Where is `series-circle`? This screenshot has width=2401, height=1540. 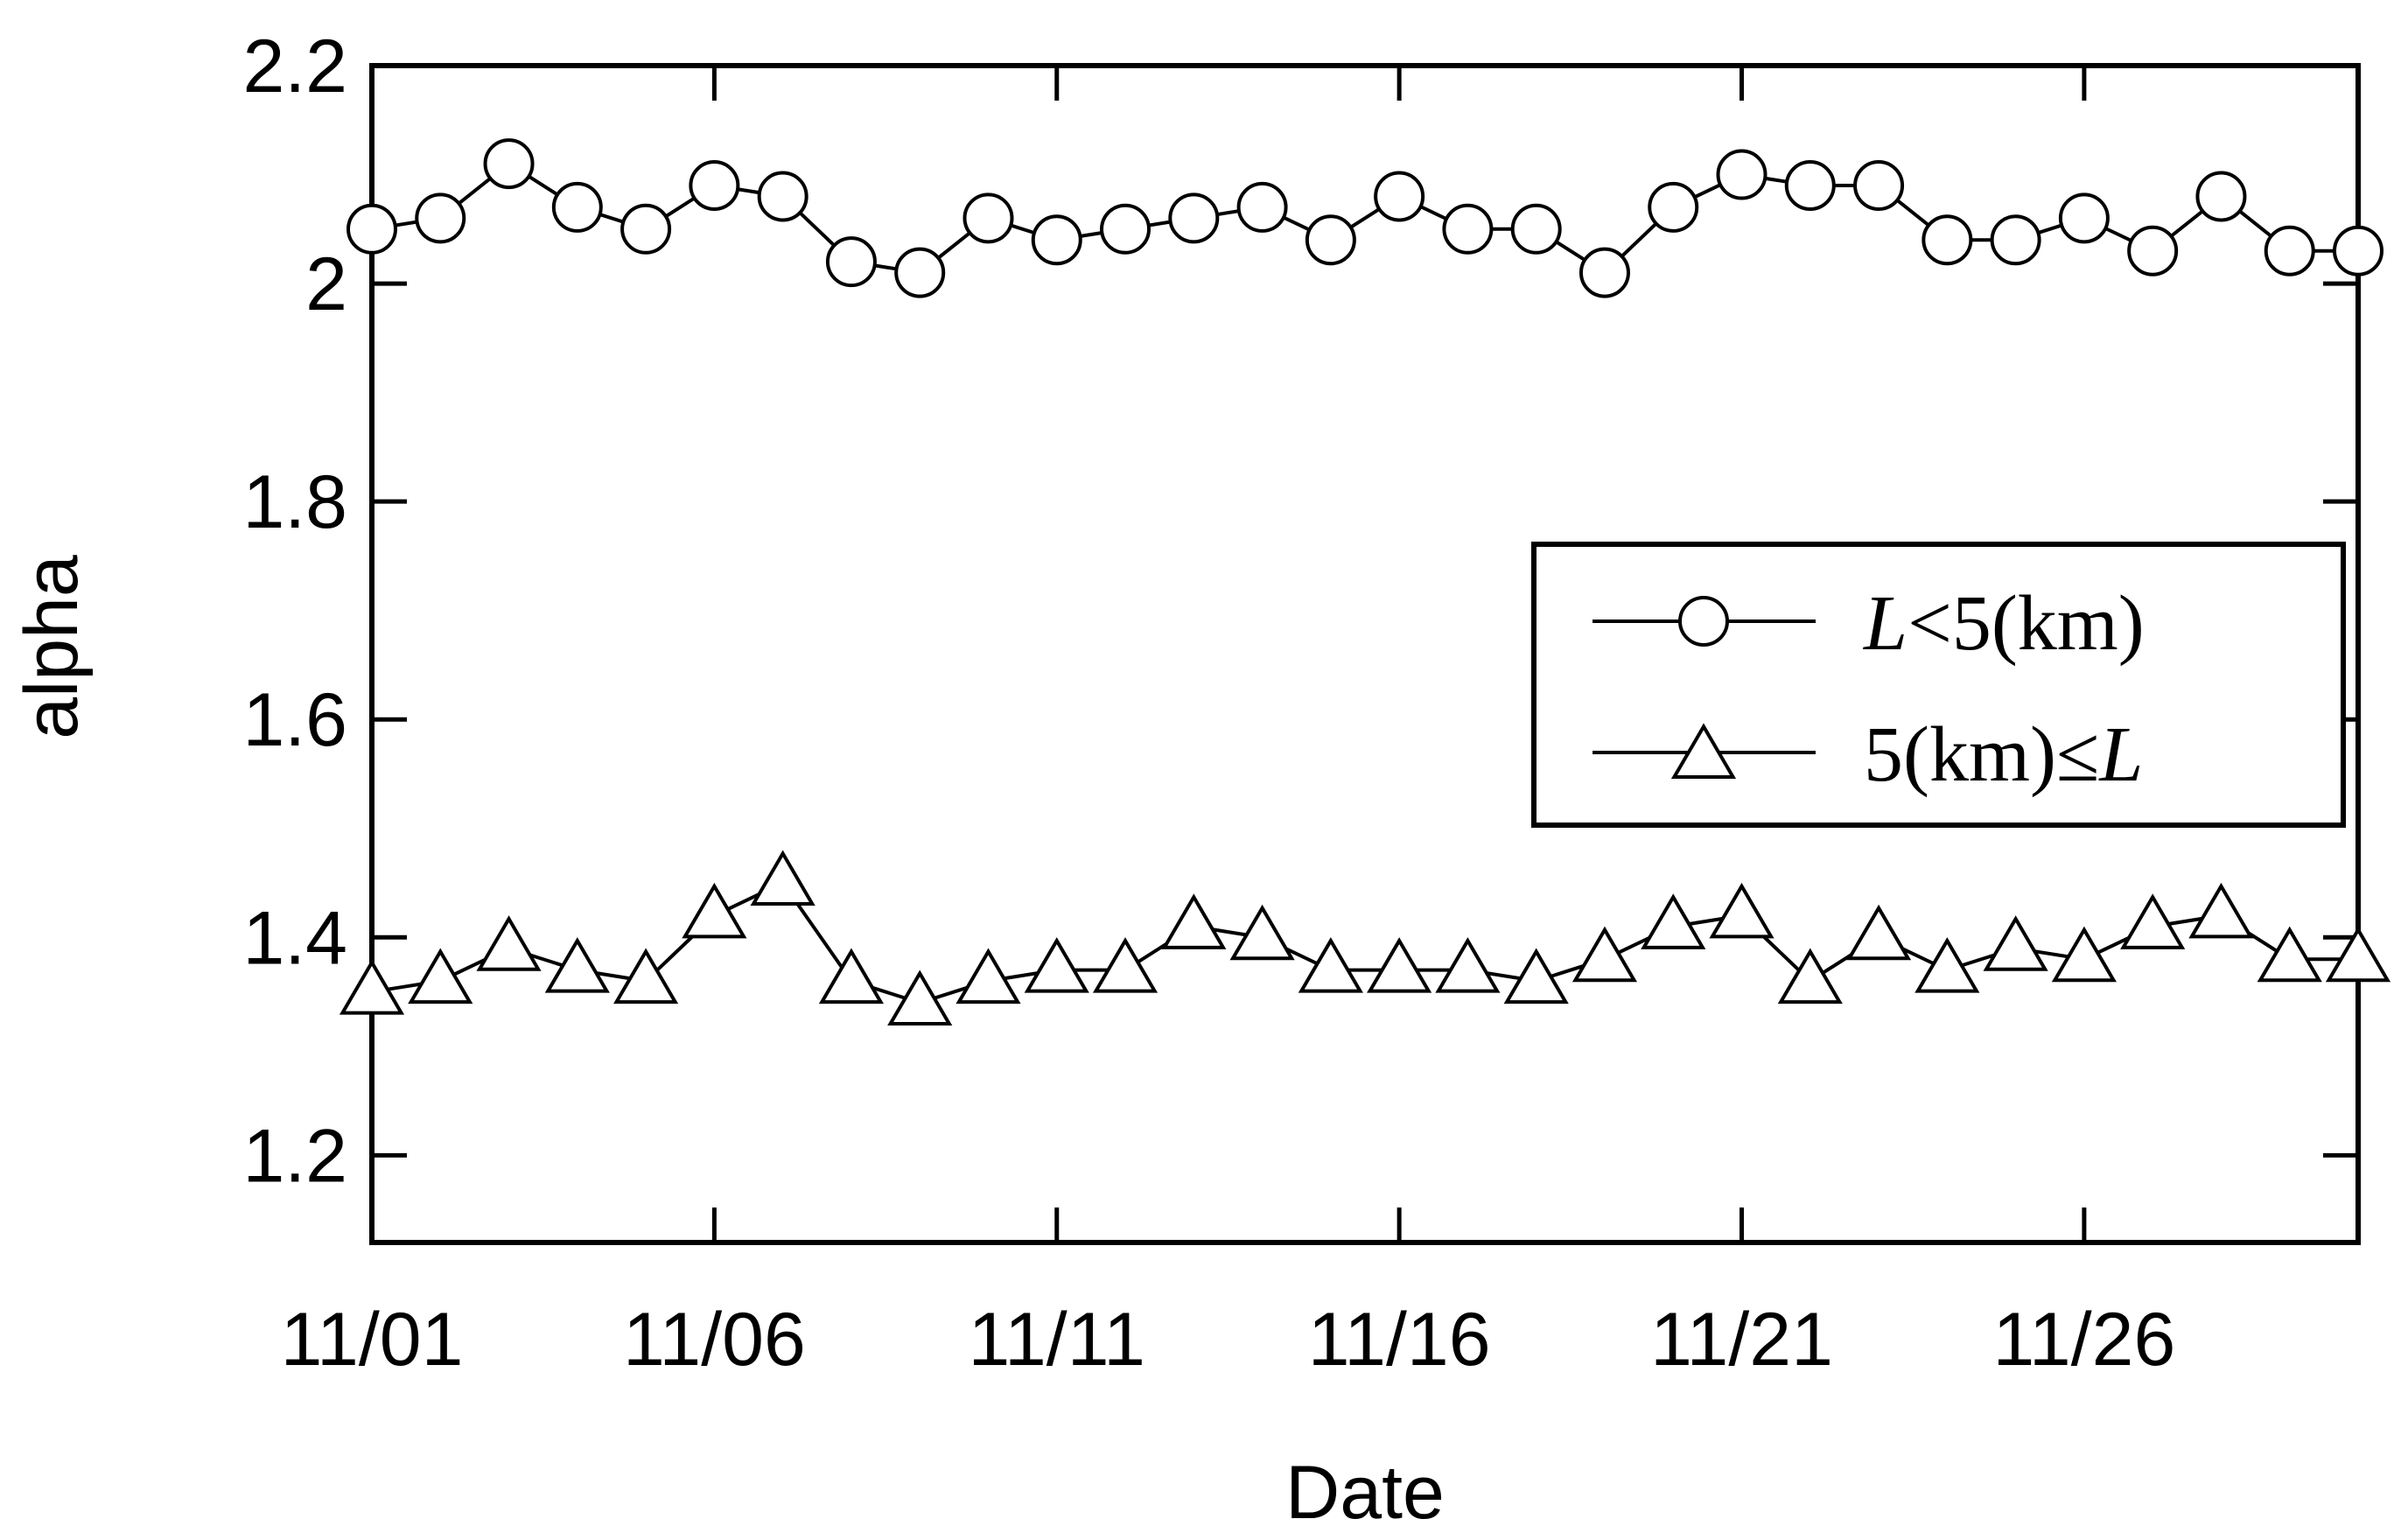
series-circle is located at coordinates (1365, 218).